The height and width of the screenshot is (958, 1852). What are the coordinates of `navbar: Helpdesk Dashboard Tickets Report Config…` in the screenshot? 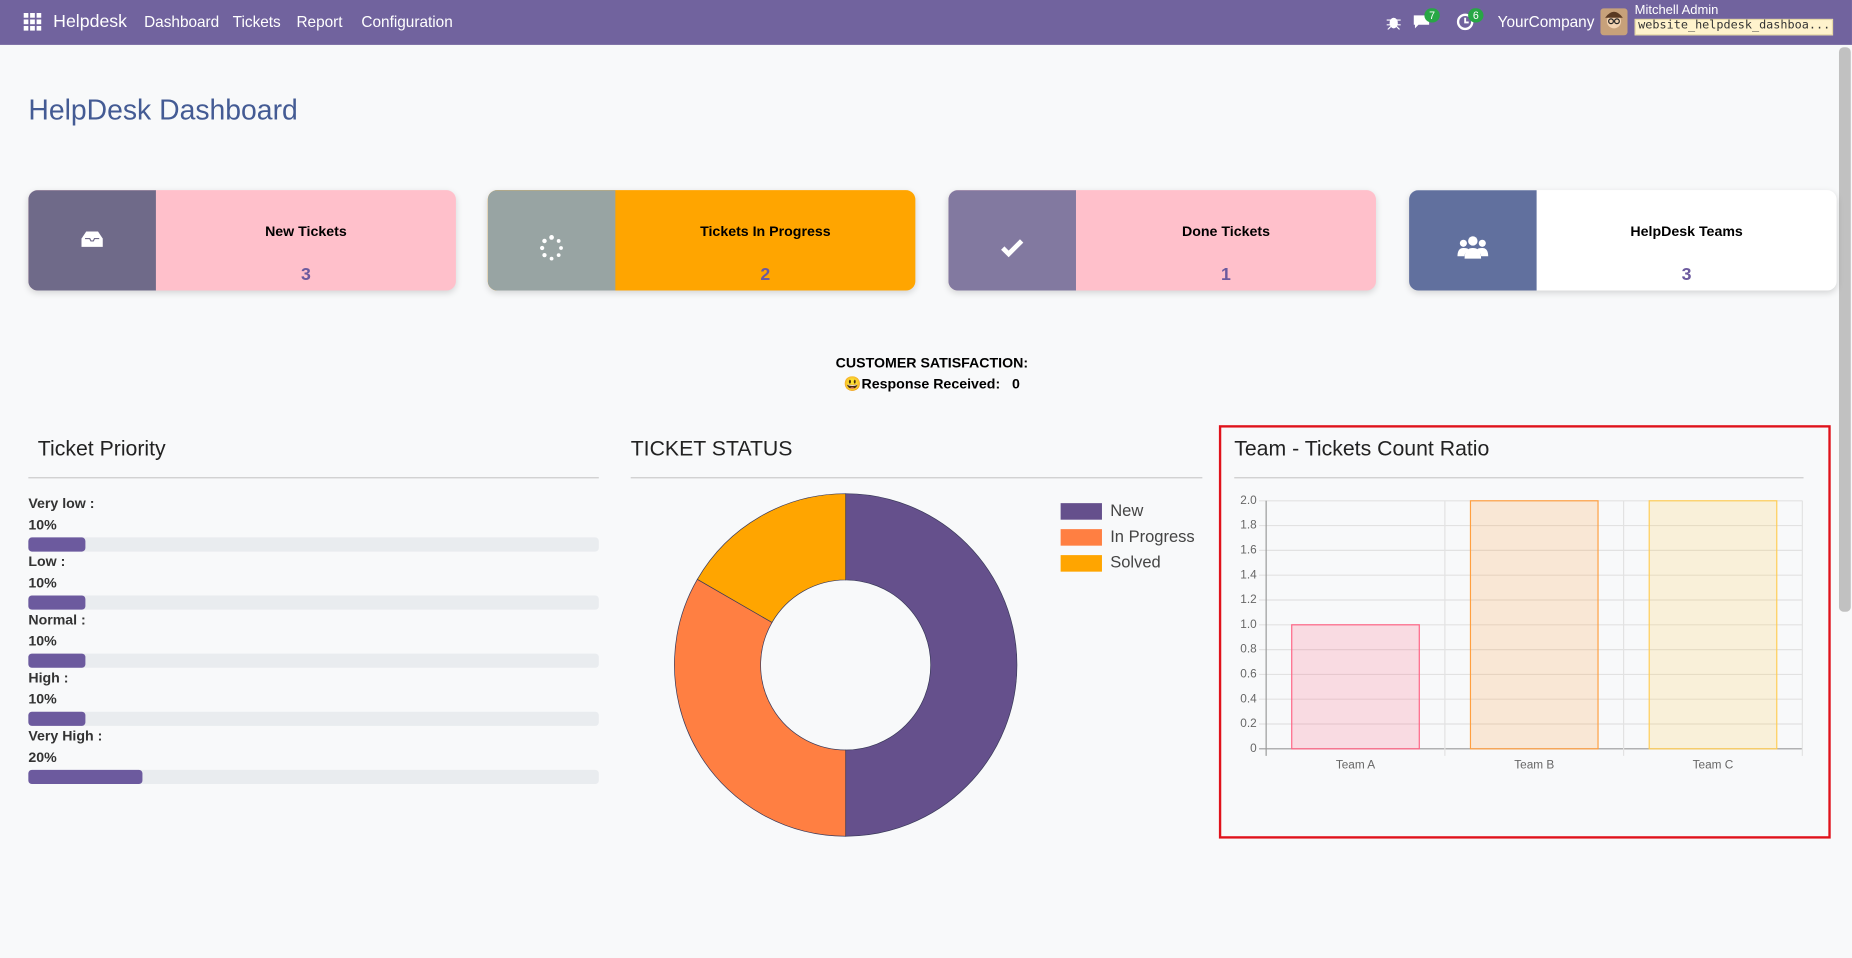 It's located at (926, 22).